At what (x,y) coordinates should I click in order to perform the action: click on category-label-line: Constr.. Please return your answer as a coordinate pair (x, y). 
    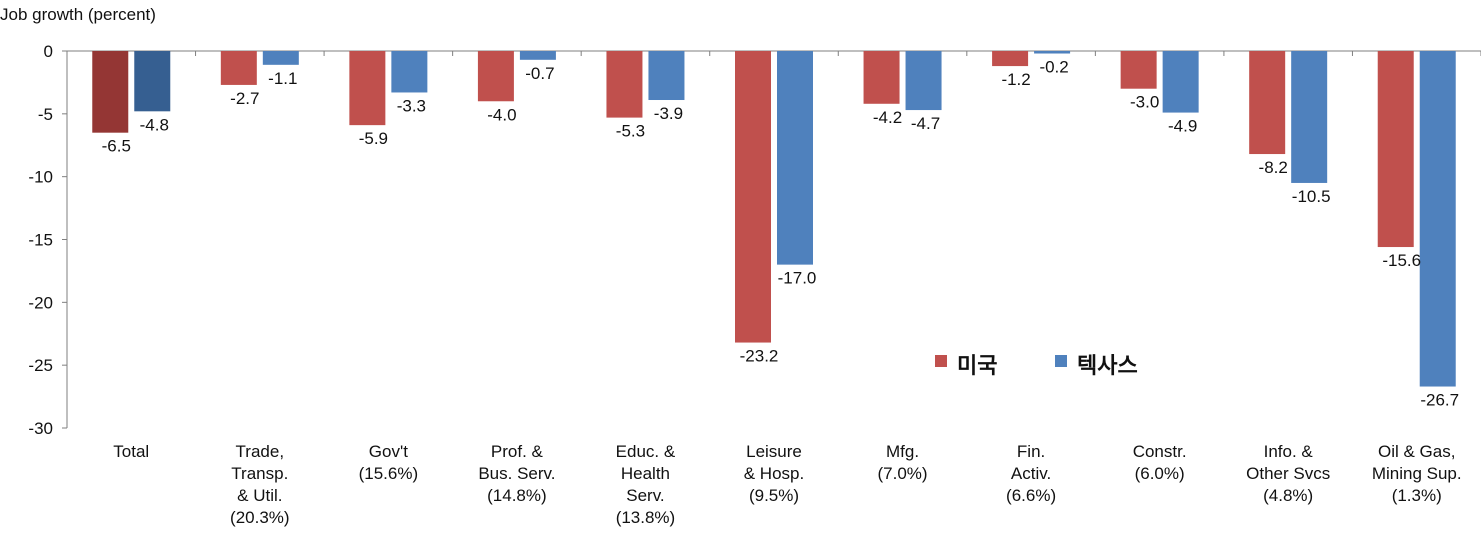
    Looking at the image, I should click on (1160, 451).